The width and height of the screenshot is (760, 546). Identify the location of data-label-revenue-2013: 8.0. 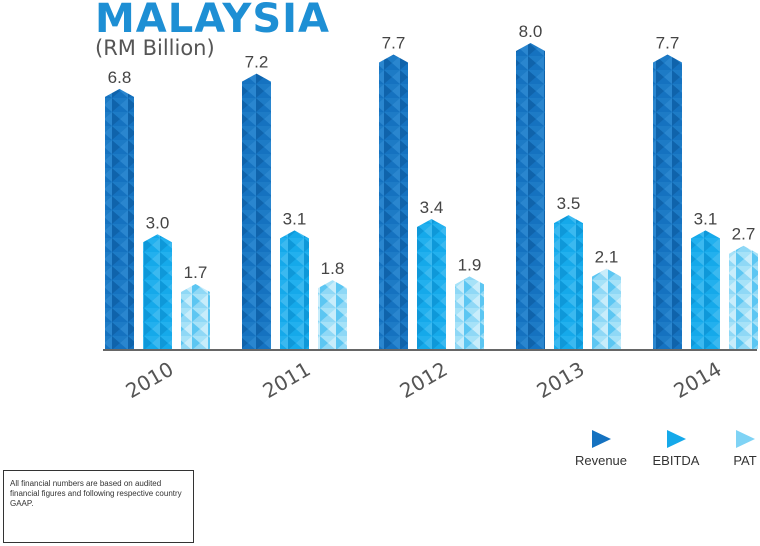
(531, 31).